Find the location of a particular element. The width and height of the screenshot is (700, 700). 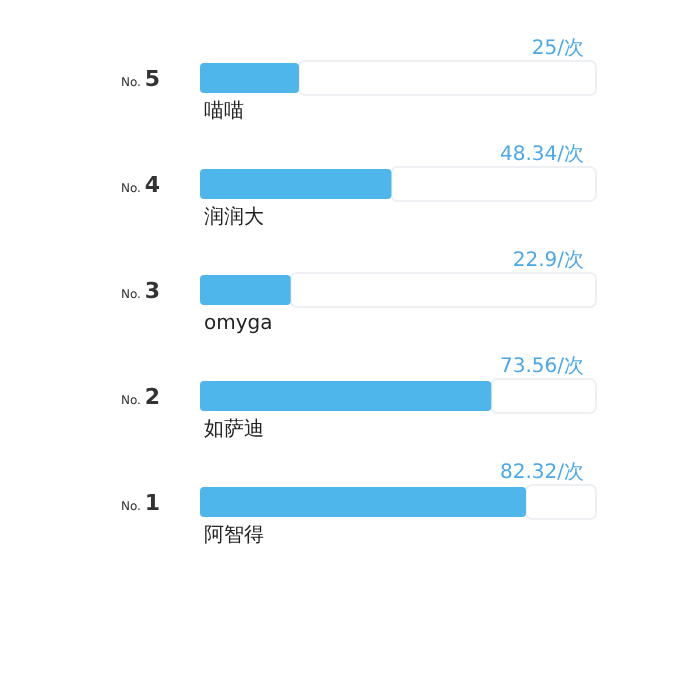

data-label: 22.9/次 is located at coordinates (548, 261).